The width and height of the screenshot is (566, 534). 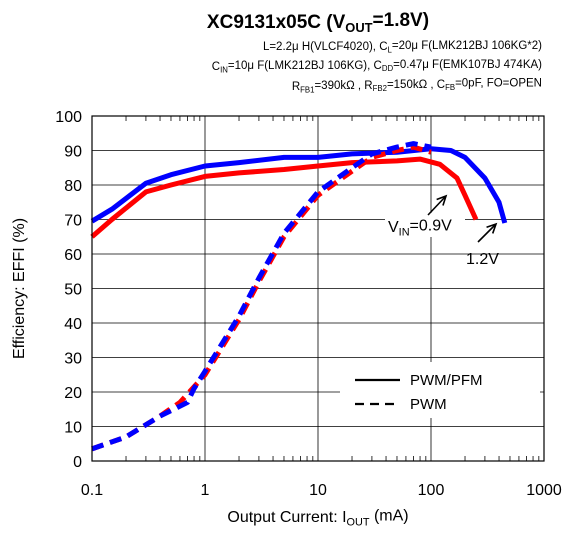 I want to click on annotation-arrow-0-9v, so click(x=437, y=205).